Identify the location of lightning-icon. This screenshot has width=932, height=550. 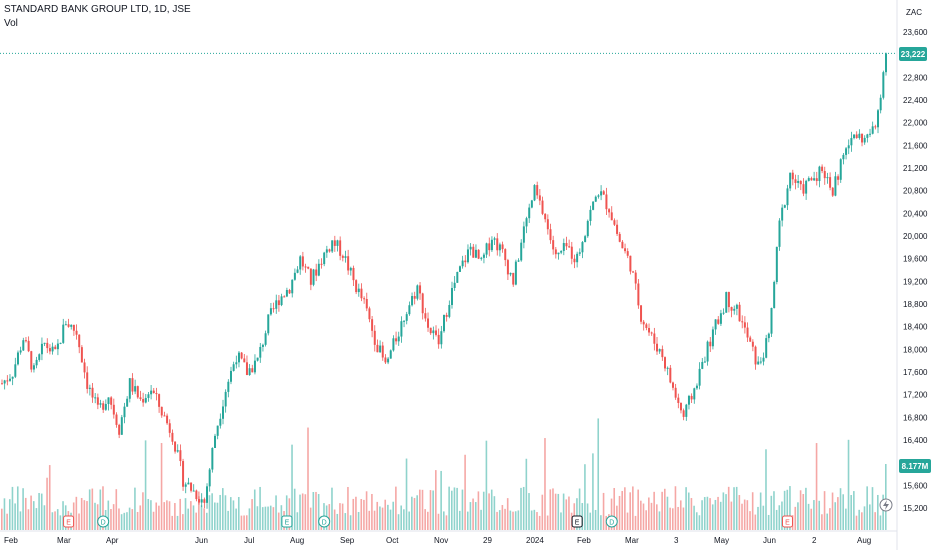
(886, 505).